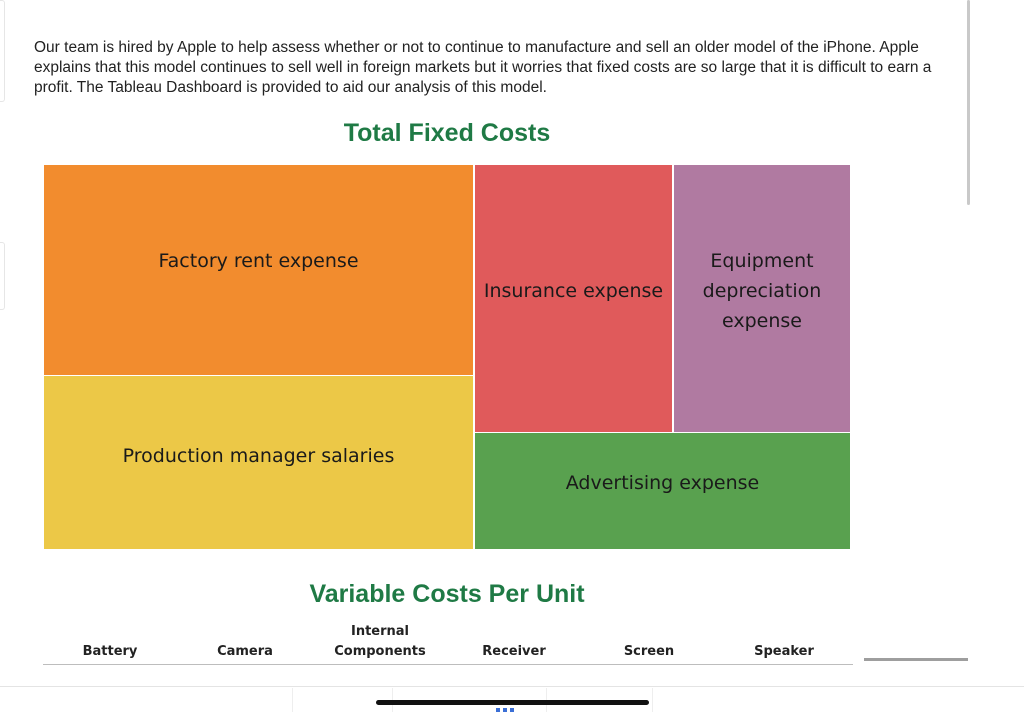  What do you see at coordinates (784, 651) in the screenshot?
I see `column-header-speaker: Speaker` at bounding box center [784, 651].